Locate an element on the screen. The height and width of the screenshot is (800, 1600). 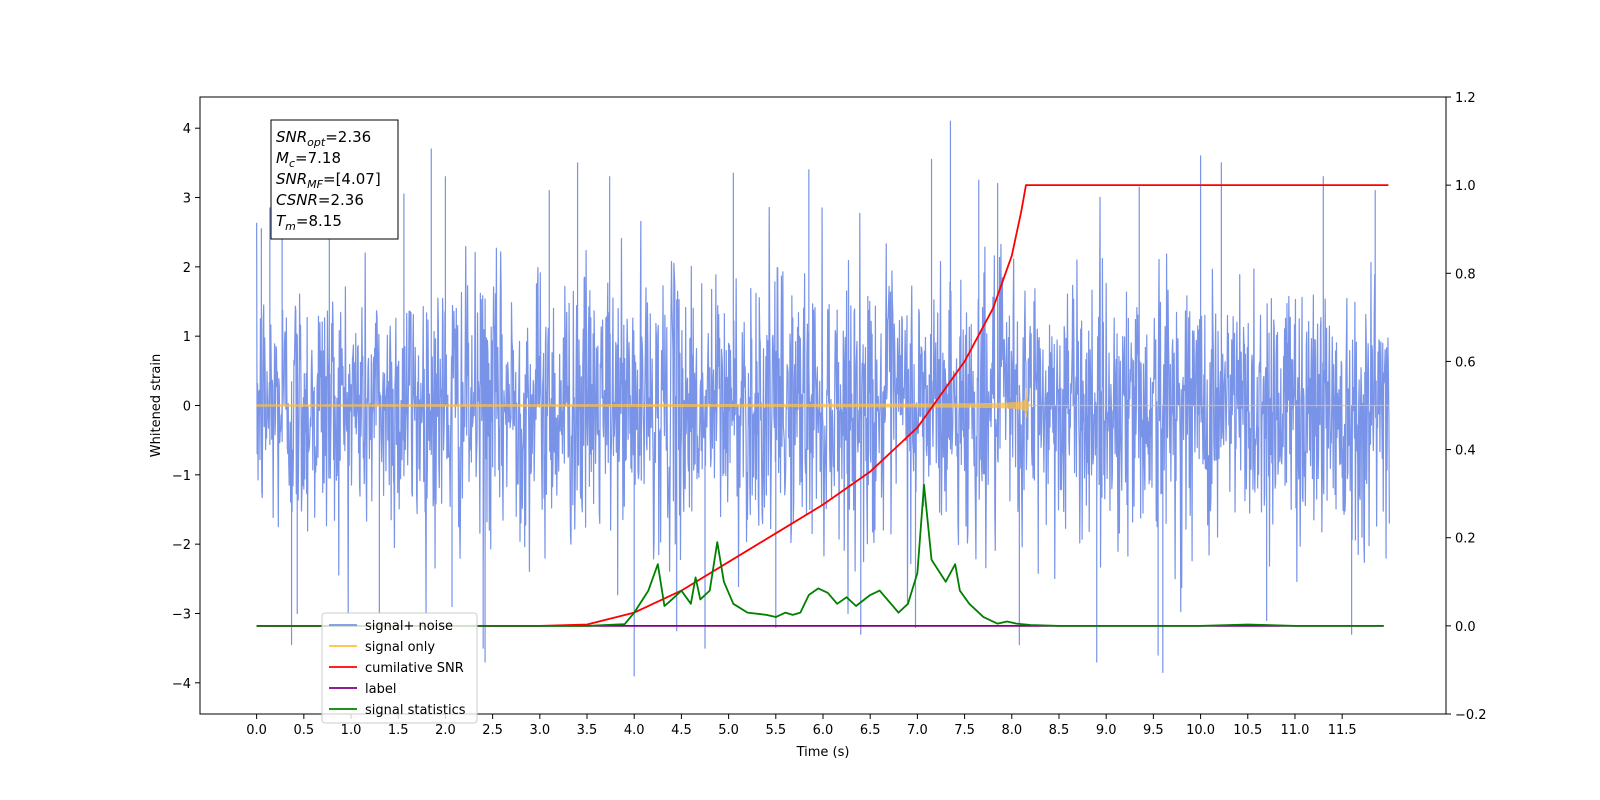
x-tick-label: 6.0 is located at coordinates (823, 730).